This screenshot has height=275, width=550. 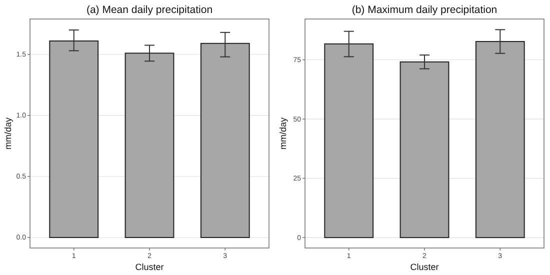 I want to click on chart-title: (a) Mean daily precipitation, so click(x=149, y=10).